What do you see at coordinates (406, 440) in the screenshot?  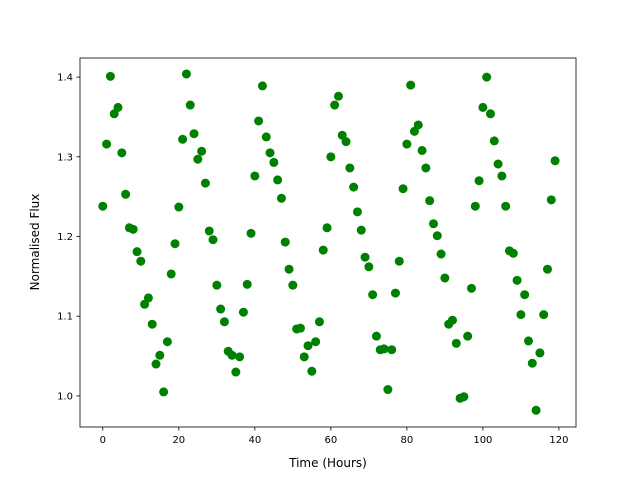 I see `x-tick-label: 80` at bounding box center [406, 440].